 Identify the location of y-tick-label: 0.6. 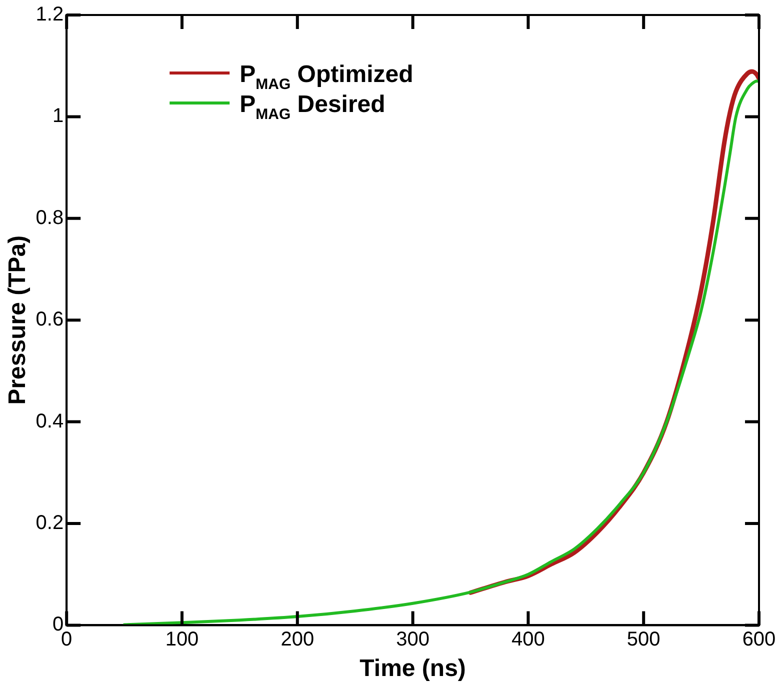
(50, 319).